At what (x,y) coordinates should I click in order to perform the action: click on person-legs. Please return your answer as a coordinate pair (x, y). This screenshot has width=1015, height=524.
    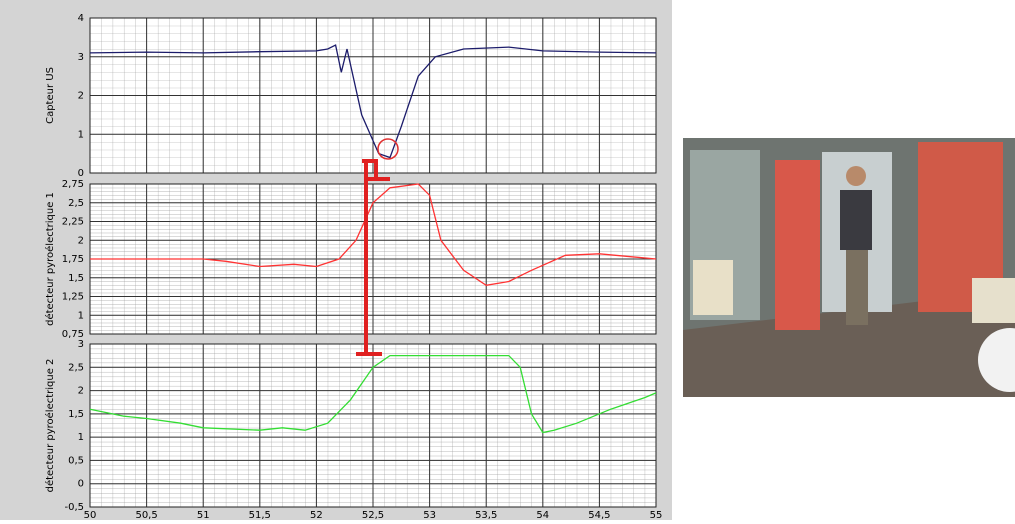
    Looking at the image, I should click on (857, 287).